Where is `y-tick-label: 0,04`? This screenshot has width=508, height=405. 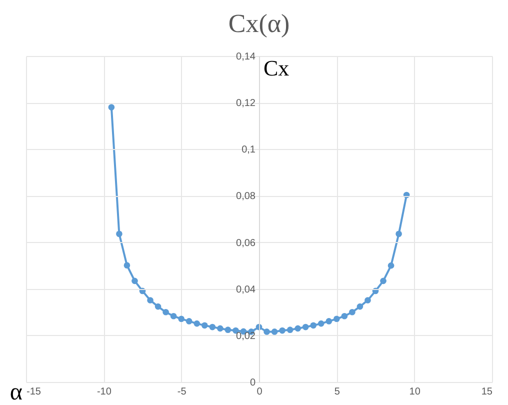 y-tick-label: 0,04 is located at coordinates (246, 290).